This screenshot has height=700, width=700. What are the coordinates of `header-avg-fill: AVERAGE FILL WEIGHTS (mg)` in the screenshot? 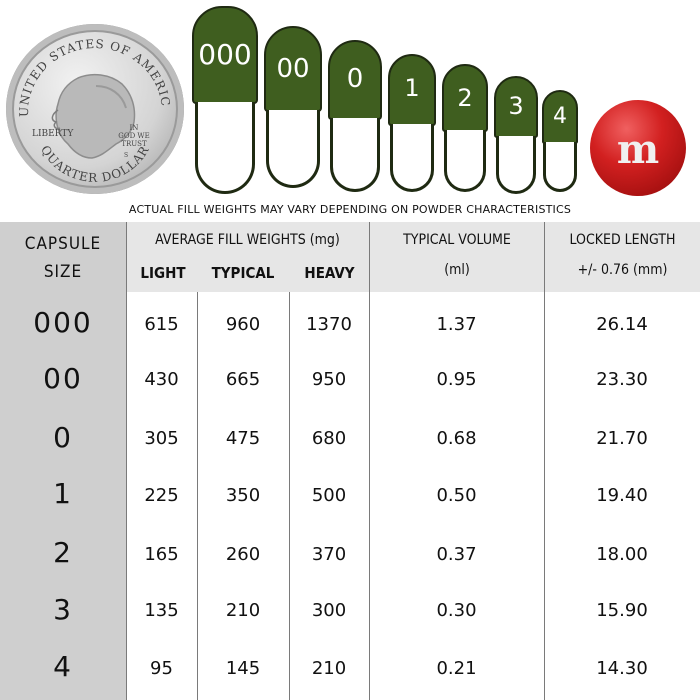 It's located at (247, 240).